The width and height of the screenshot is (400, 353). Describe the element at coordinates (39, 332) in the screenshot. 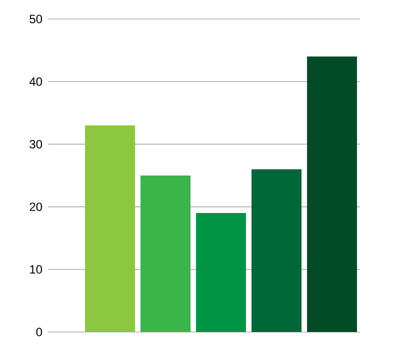

I see `y-tick-label: 0` at that location.